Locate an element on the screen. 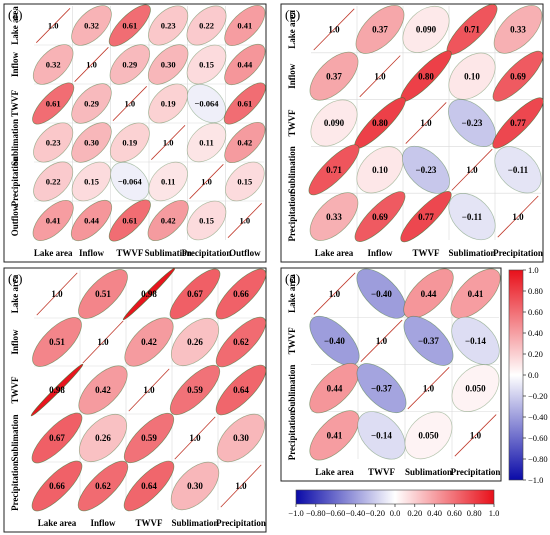 This screenshot has height=535, width=550. colorbar-tick-label: 0.60 is located at coordinates (454, 513).